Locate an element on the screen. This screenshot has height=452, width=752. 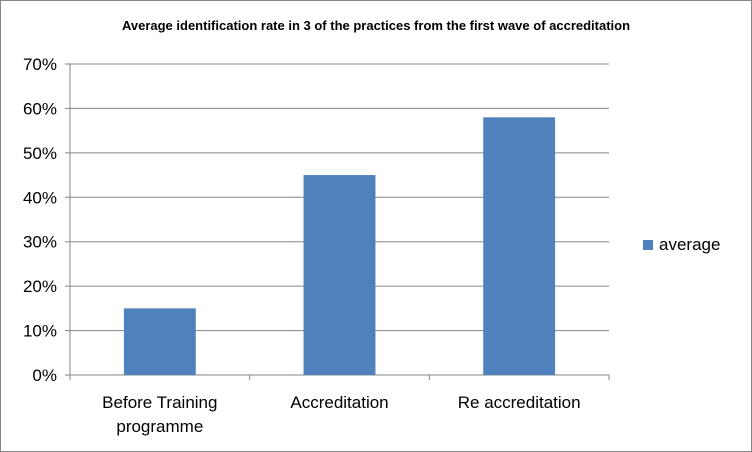
y-tick-label: 20% is located at coordinates (40, 286).